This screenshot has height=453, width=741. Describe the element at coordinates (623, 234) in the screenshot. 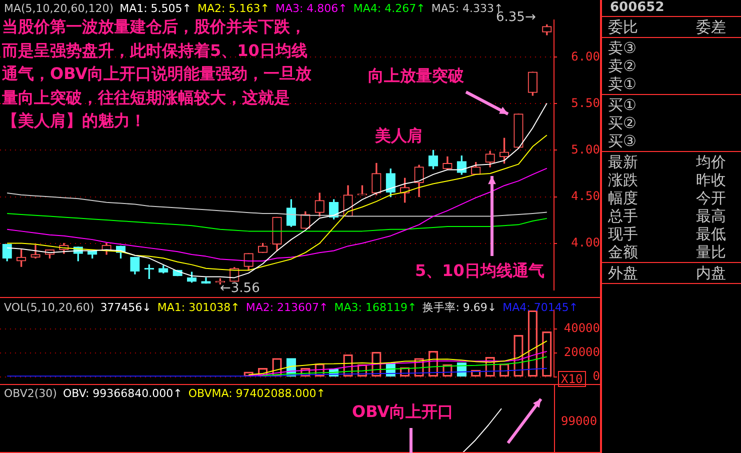

I see `text: 现手` at that location.